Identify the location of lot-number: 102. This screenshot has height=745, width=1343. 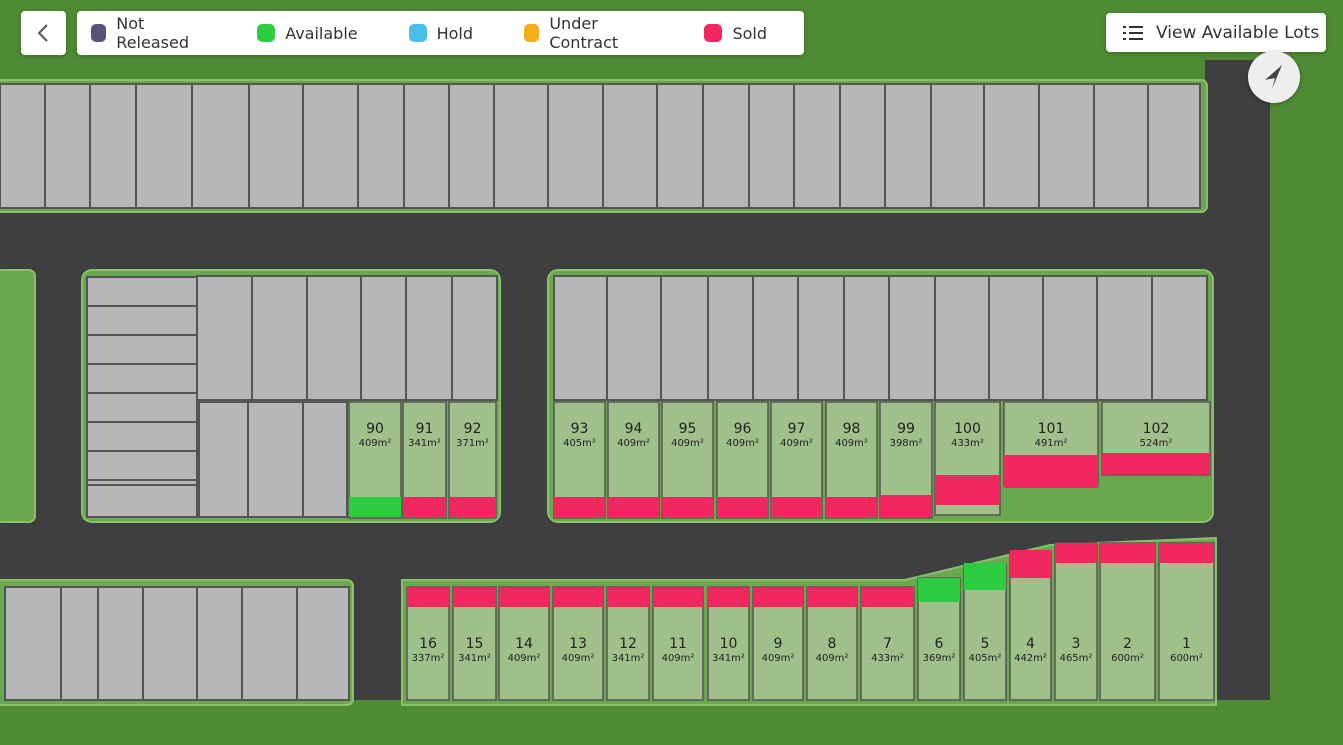
(1156, 429).